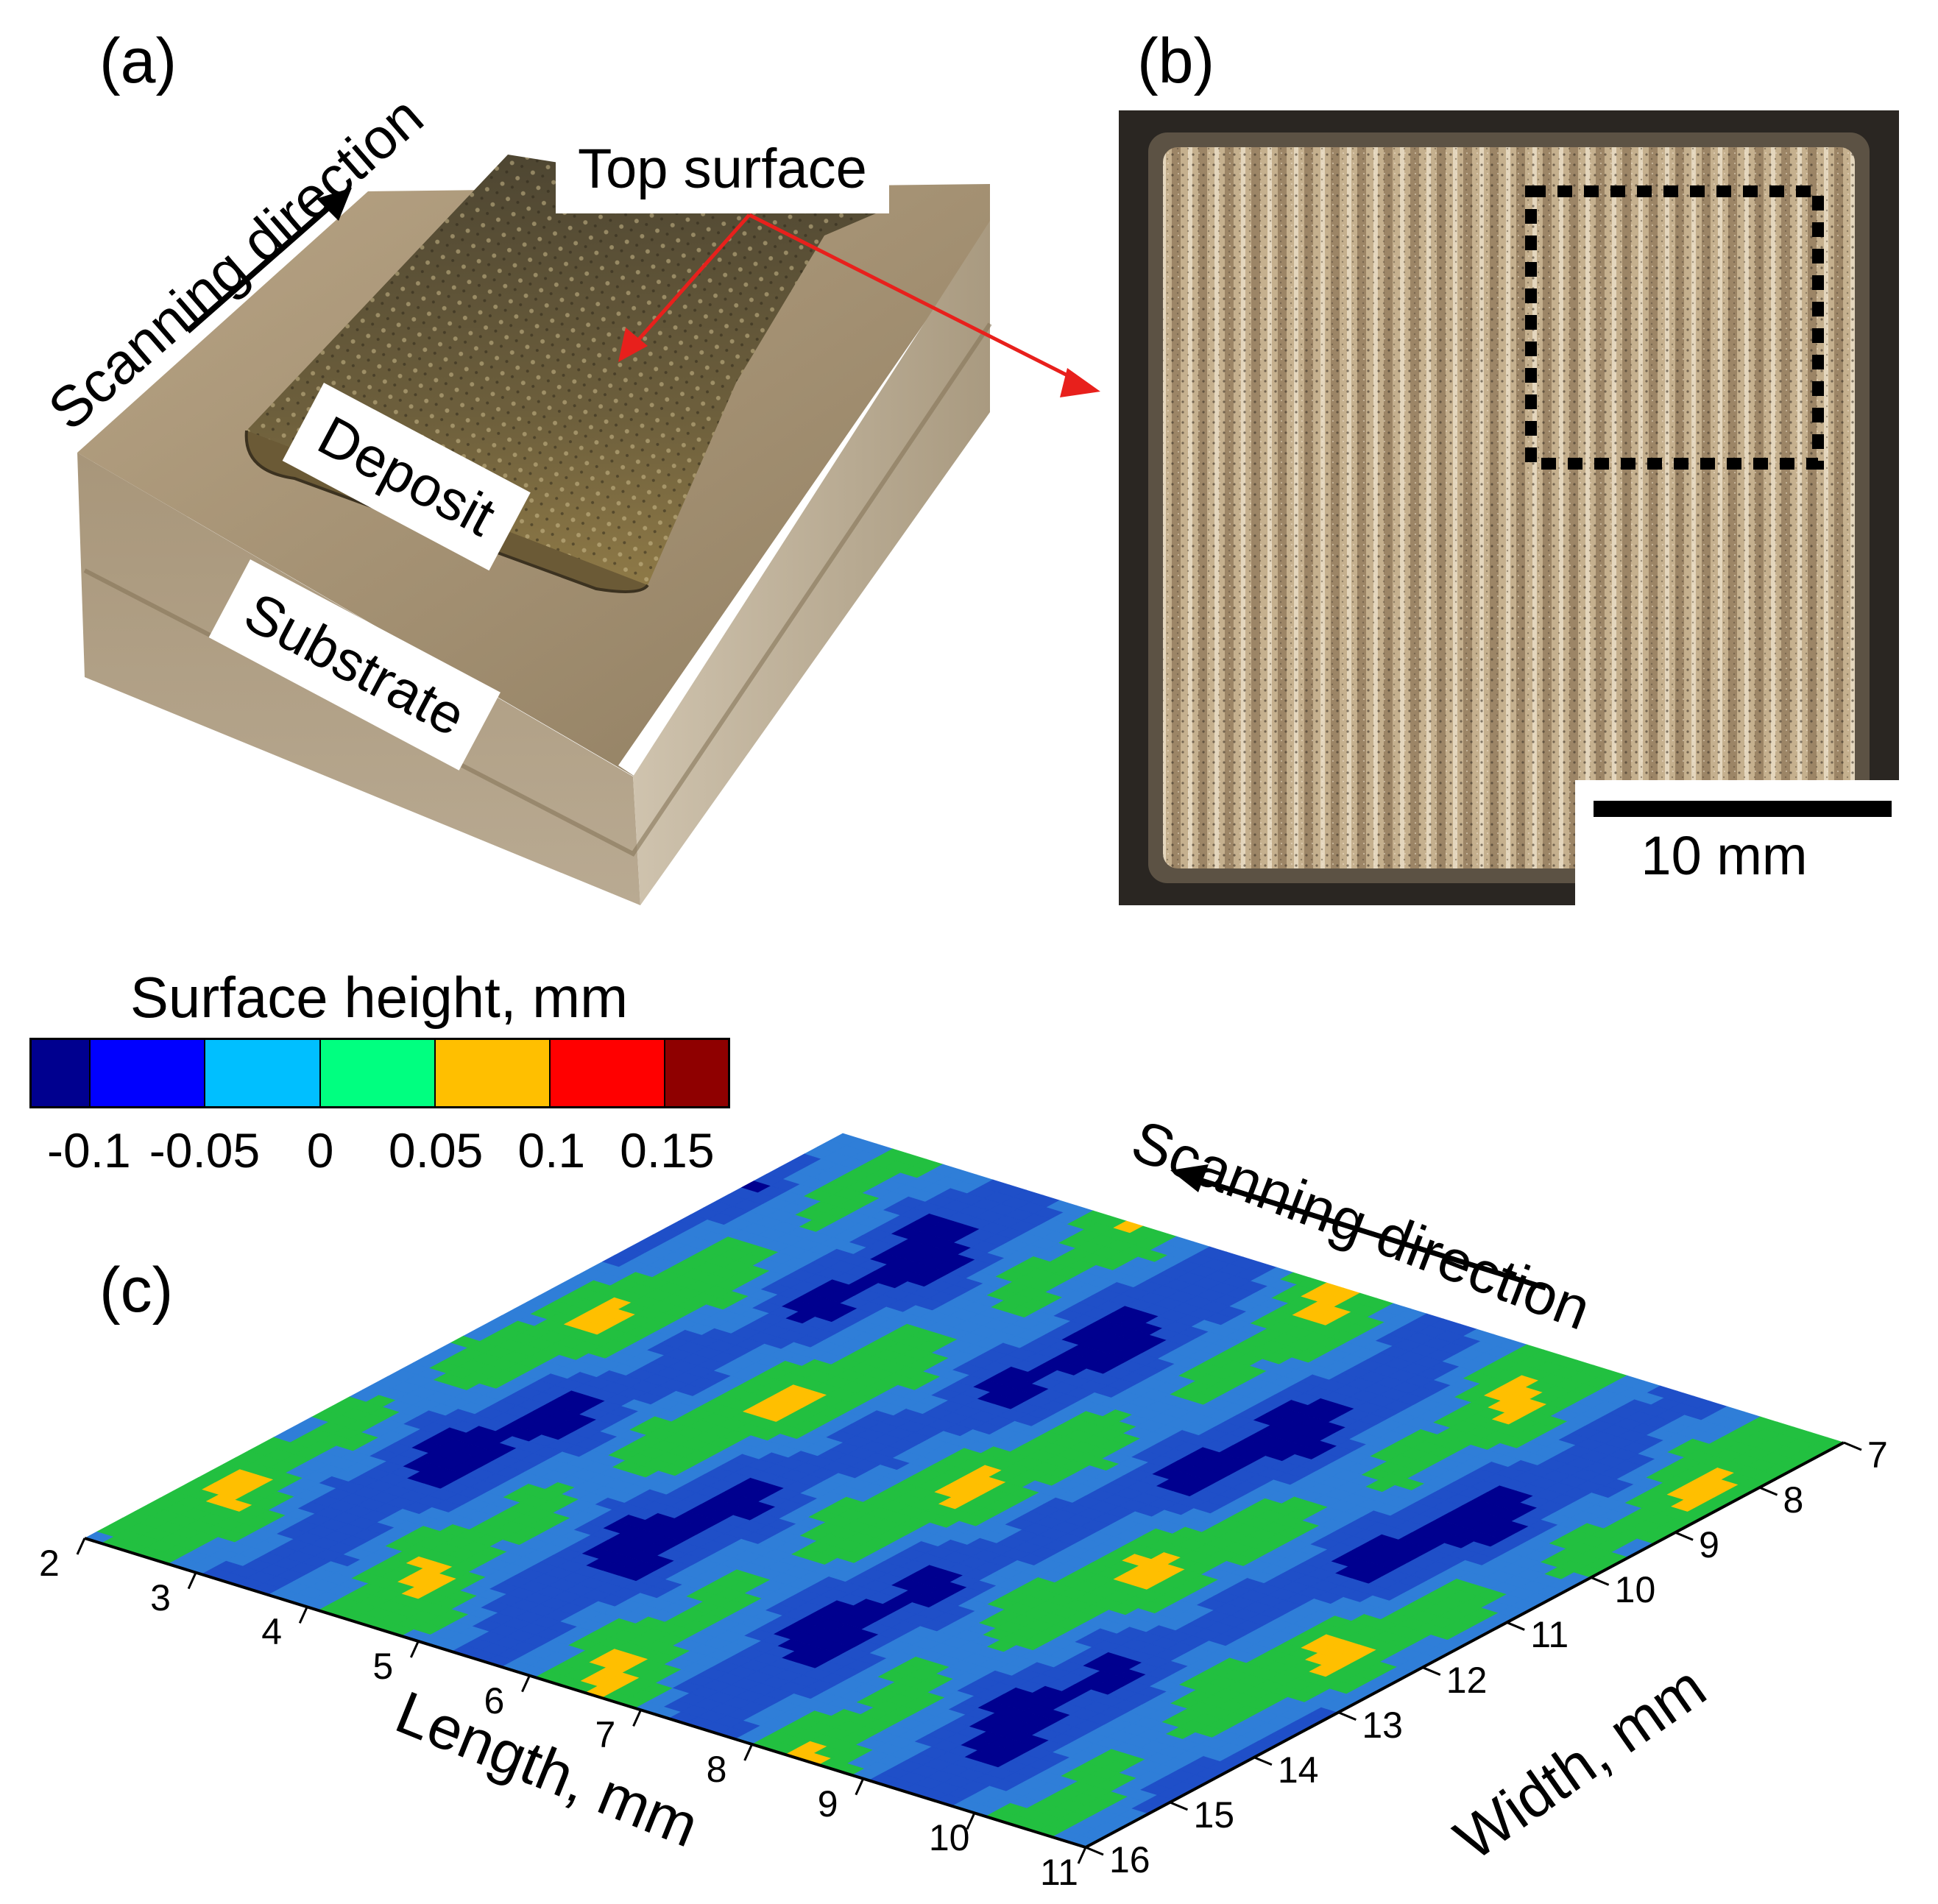  What do you see at coordinates (1298, 1770) in the screenshot?
I see `y-tick-label: 14` at bounding box center [1298, 1770].